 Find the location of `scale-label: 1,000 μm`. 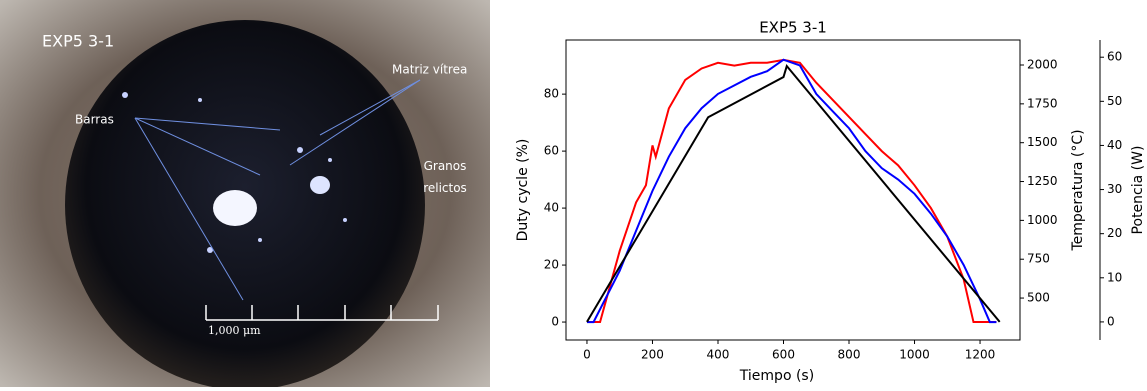

scale-label: 1,000 μm is located at coordinates (234, 330).